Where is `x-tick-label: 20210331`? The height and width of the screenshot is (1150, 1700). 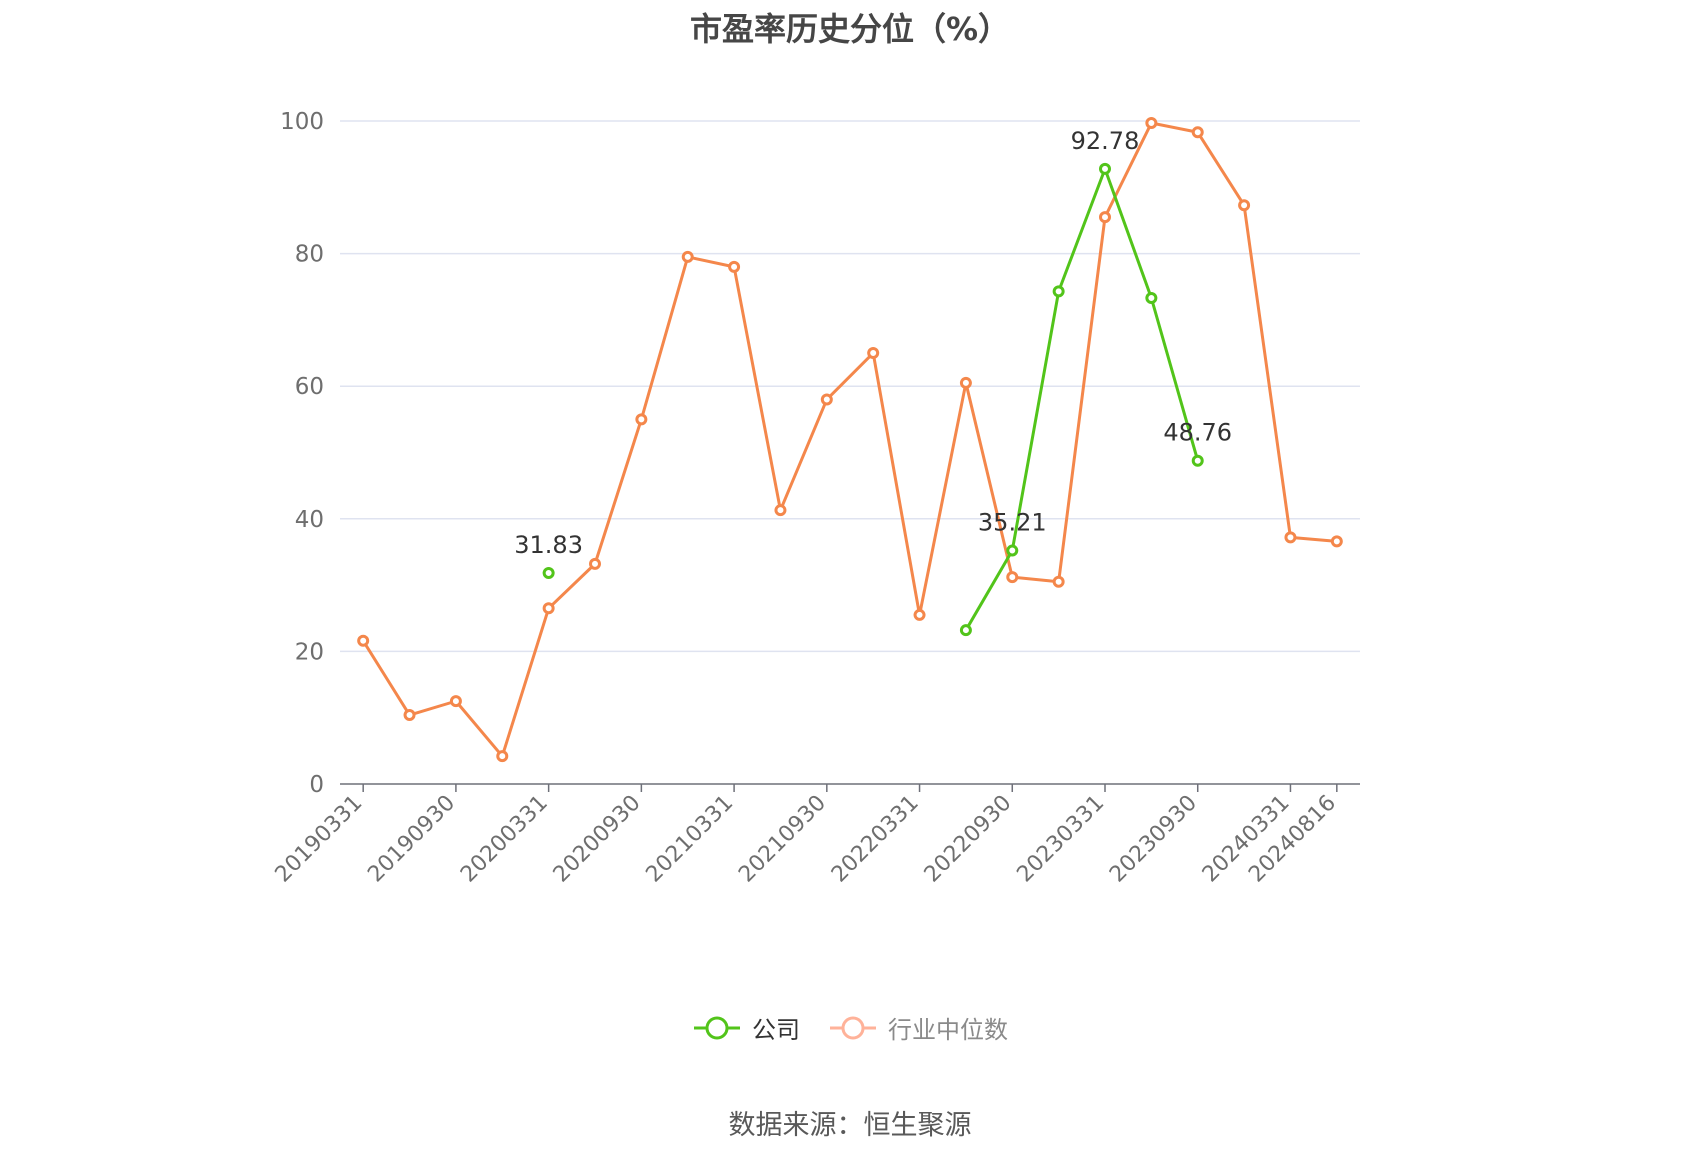
x-tick-label: 20210331 is located at coordinates (689, 839).